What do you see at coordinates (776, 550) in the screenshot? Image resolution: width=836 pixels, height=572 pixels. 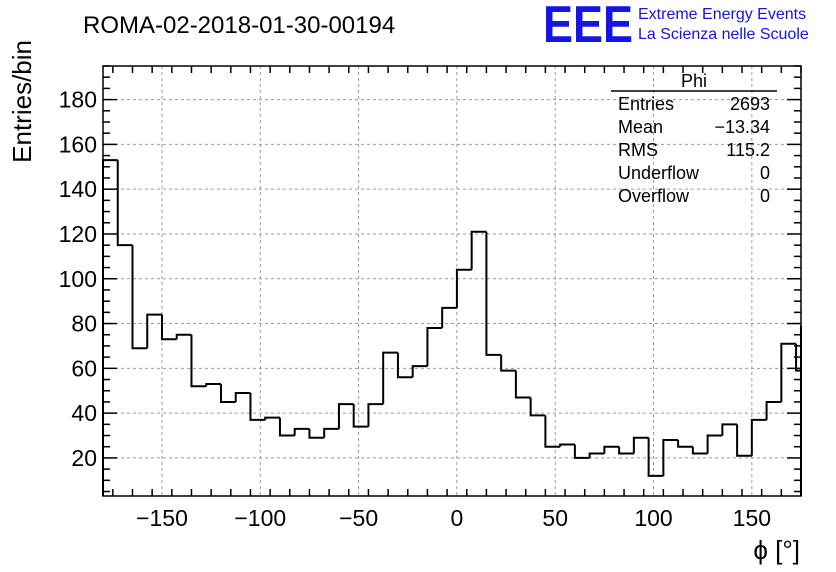 I see `x-axis-title: ϕ [°]` at bounding box center [776, 550].